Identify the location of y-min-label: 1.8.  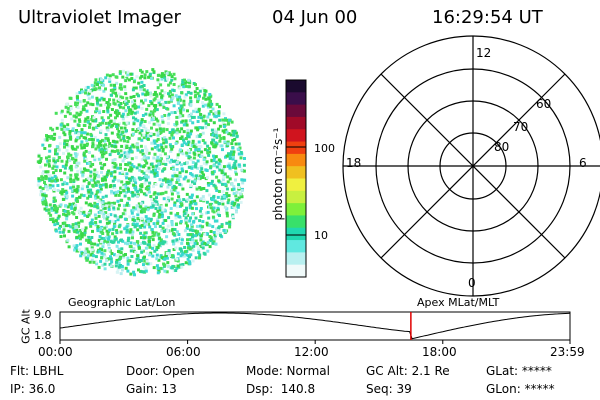
(43, 335).